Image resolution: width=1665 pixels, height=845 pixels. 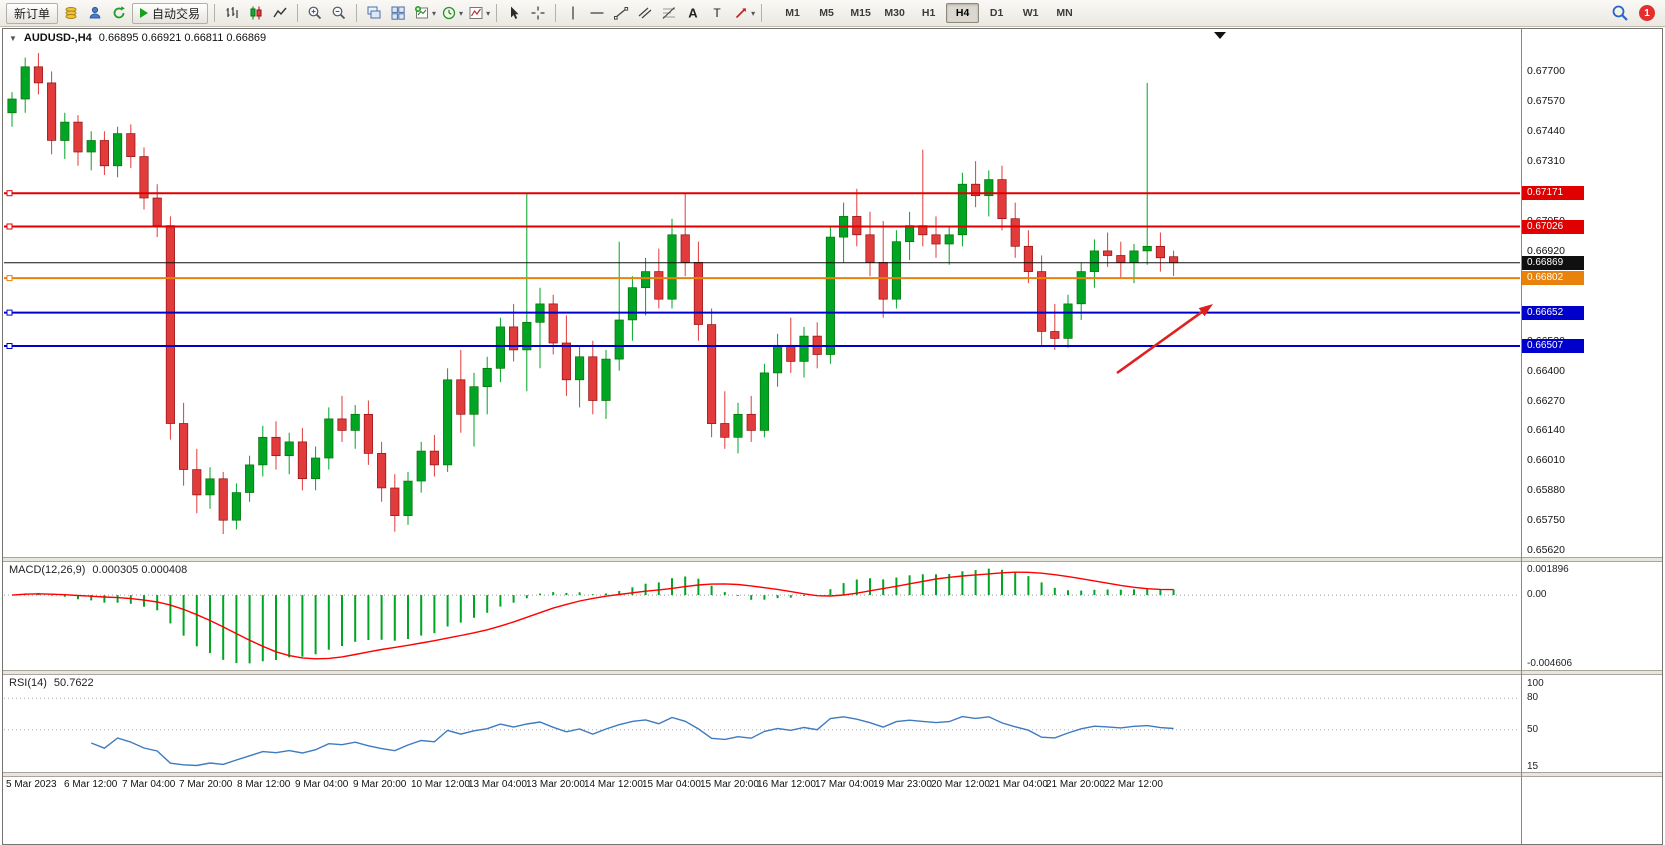 I want to click on price-tag-0.66802: 0.66802, so click(x=1553, y=278).